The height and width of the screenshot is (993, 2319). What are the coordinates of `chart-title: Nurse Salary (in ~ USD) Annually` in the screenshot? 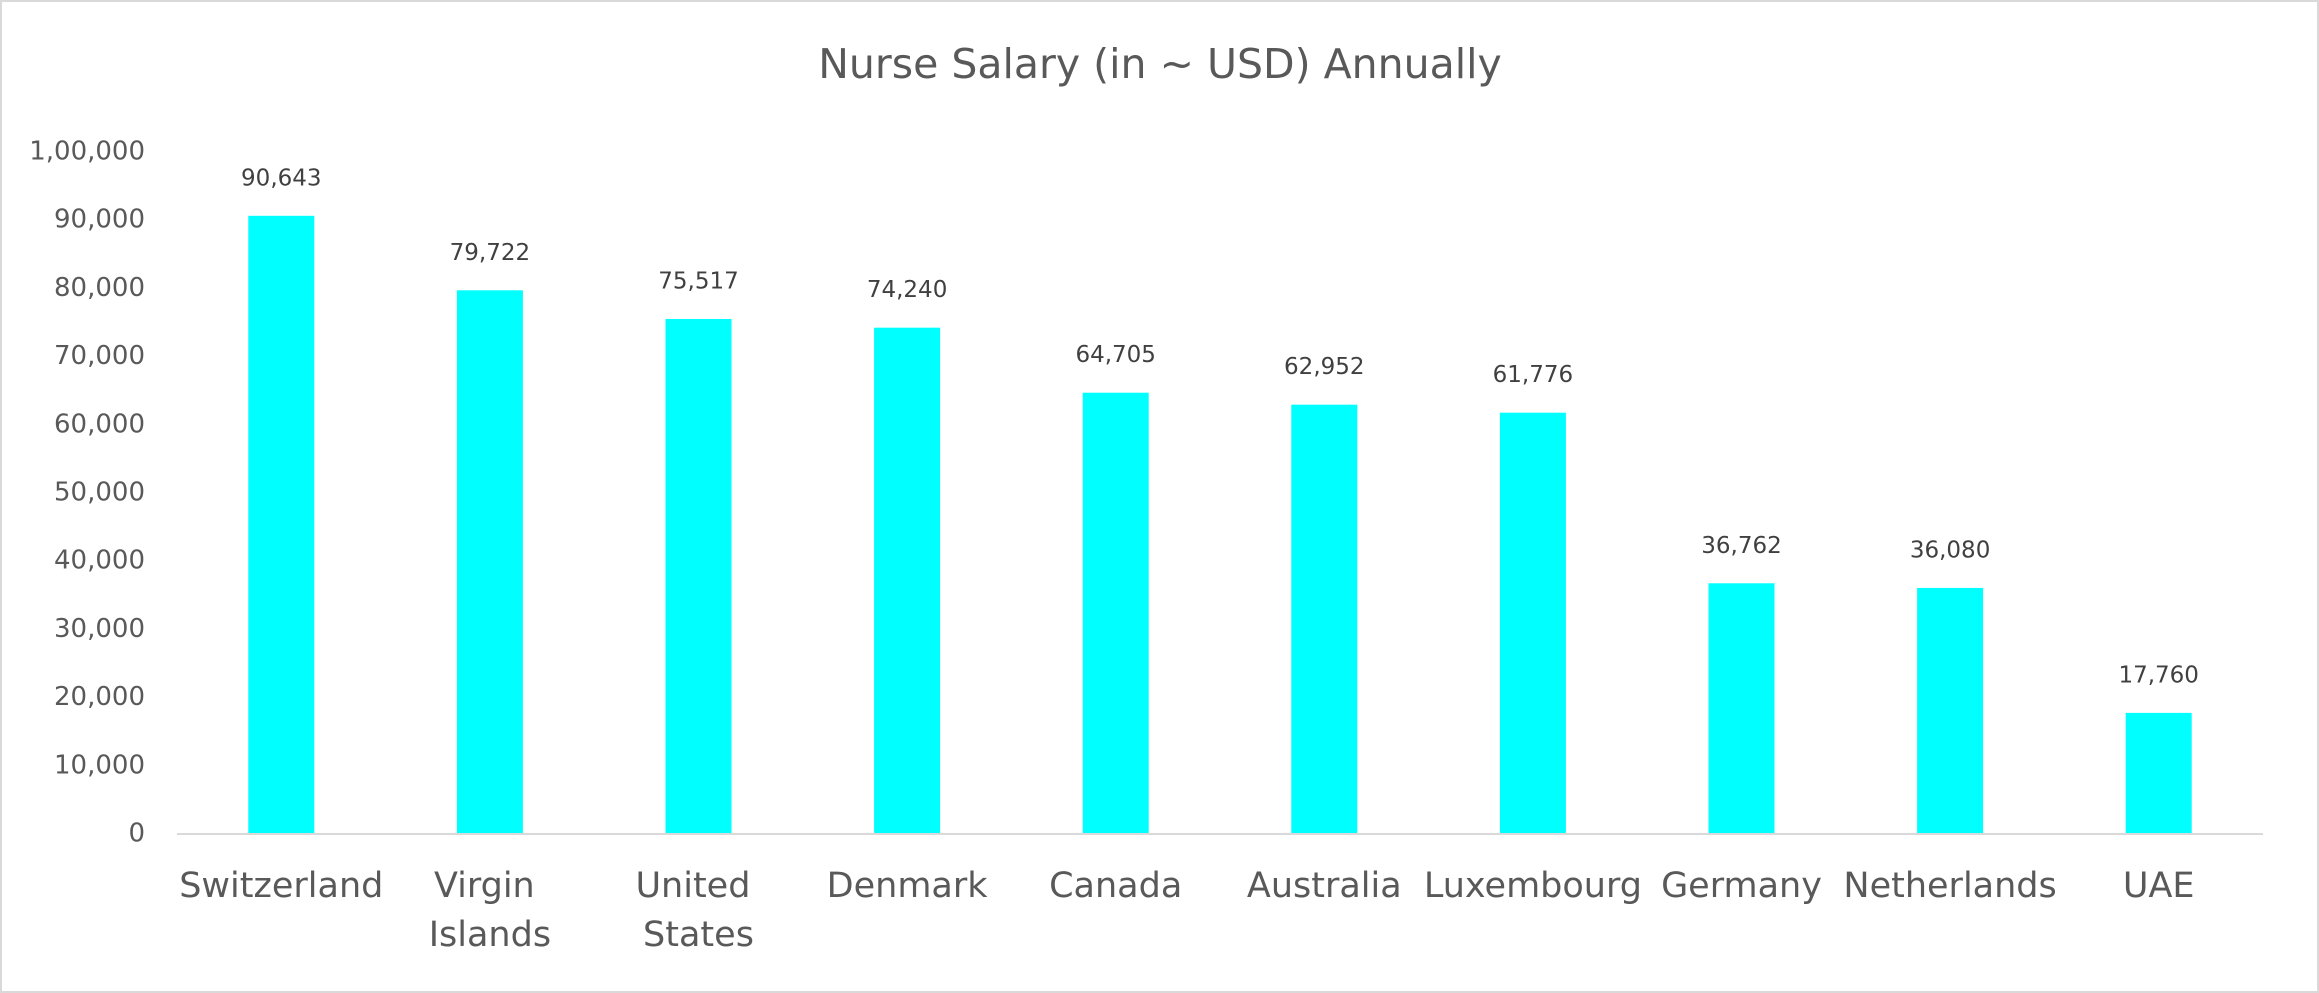 It's located at (1160, 64).